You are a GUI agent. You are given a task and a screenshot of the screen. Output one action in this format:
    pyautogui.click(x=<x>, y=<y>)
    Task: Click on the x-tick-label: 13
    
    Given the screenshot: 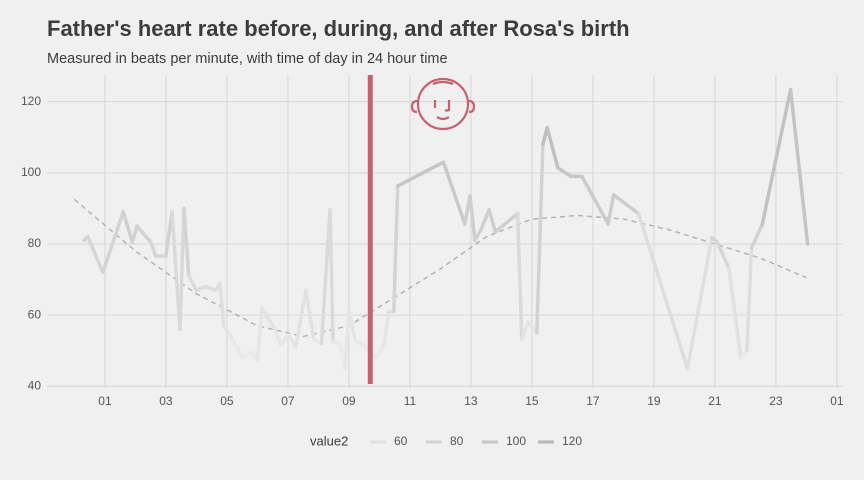 What is the action you would take?
    pyautogui.click(x=471, y=401)
    